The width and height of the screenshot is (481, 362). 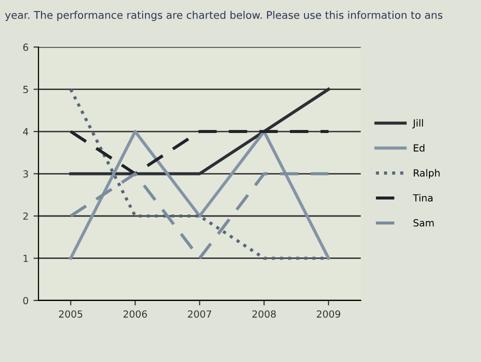 What do you see at coordinates (417, 123) in the screenshot?
I see `legend-label: Jill` at bounding box center [417, 123].